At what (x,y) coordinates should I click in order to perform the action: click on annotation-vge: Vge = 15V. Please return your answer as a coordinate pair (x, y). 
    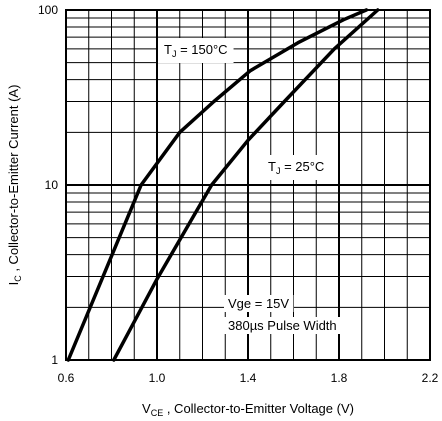
    Looking at the image, I should click on (258, 303).